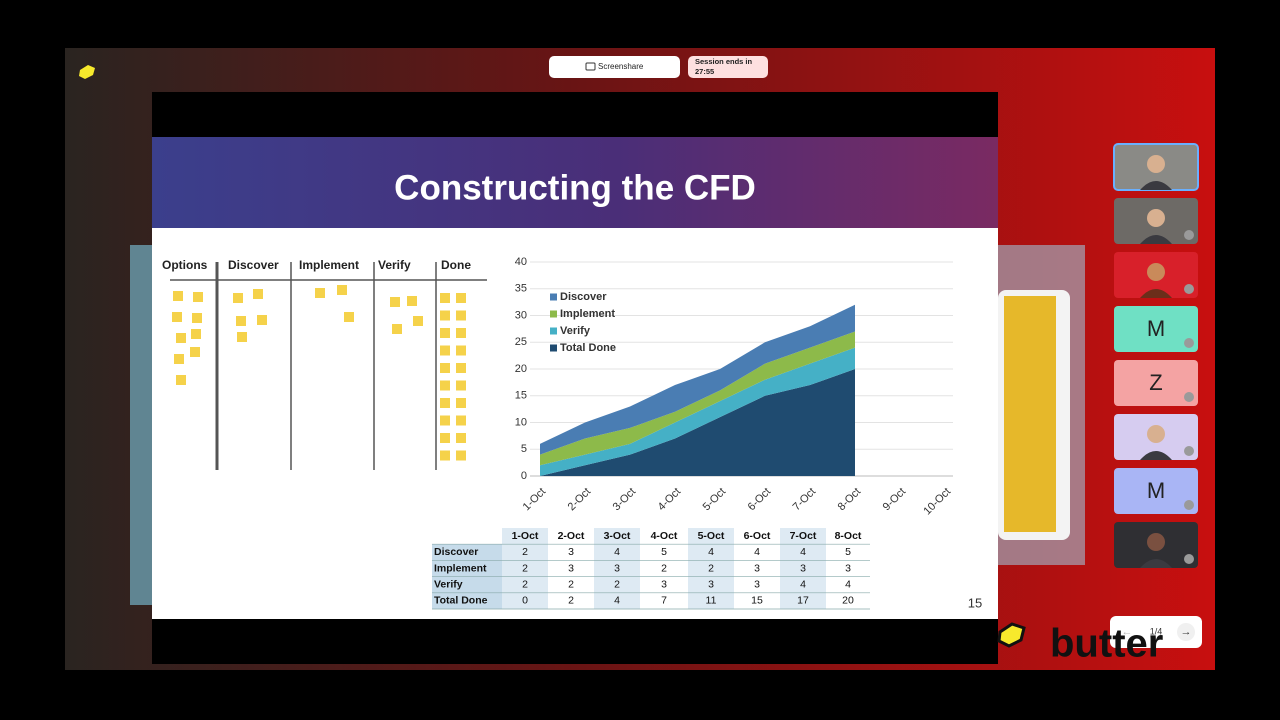 Image resolution: width=1280 pixels, height=720 pixels. Describe the element at coordinates (803, 536) in the screenshot. I see `table-header: 7-Oct` at that location.